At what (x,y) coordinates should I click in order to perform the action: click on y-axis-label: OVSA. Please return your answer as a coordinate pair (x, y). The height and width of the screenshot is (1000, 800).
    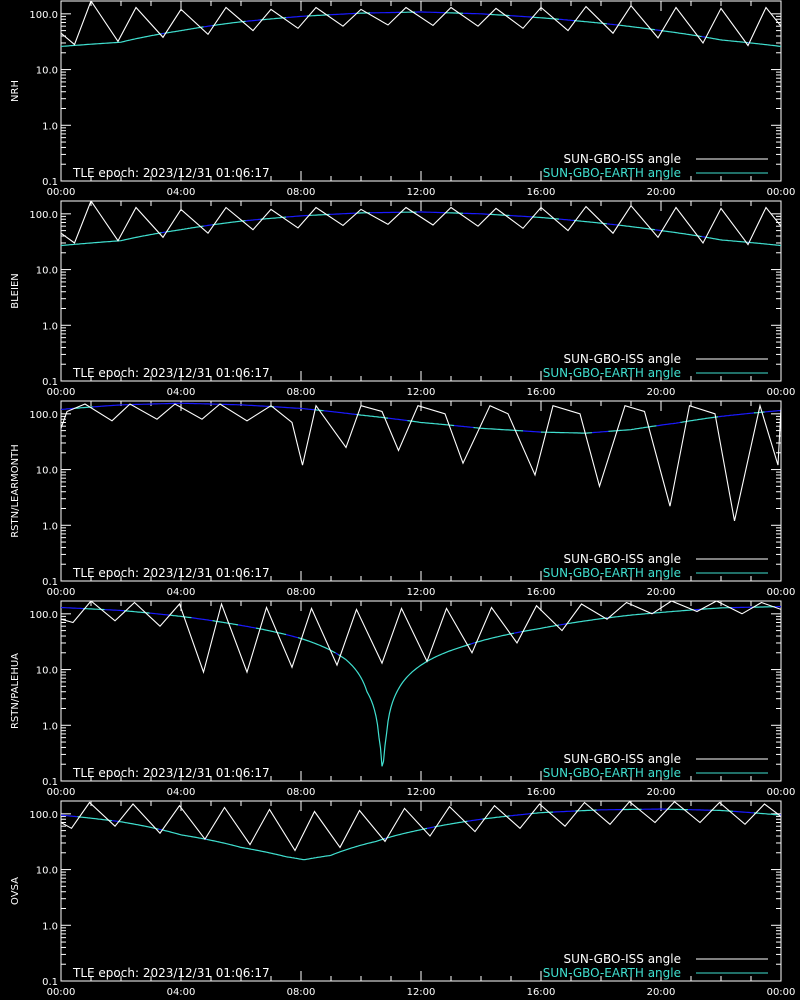
    Looking at the image, I should click on (15, 891).